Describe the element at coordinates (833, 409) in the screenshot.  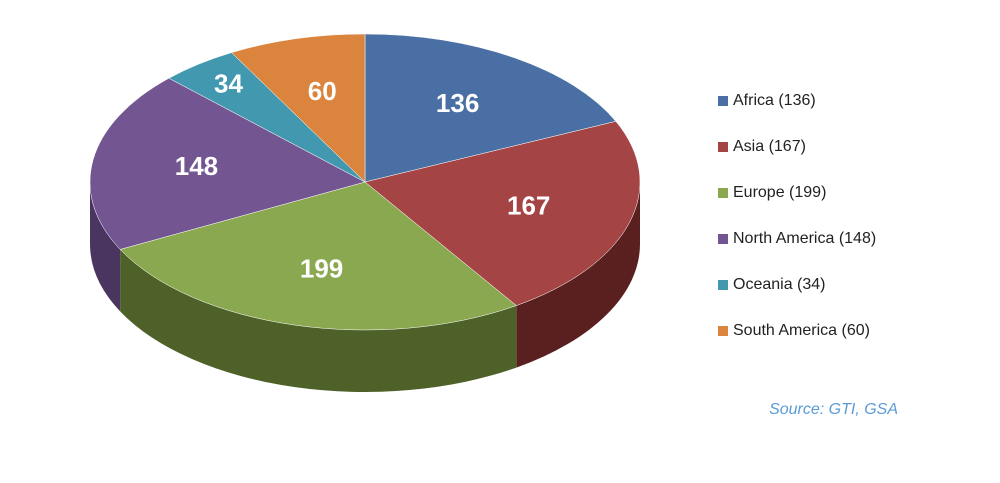
I see `source-note: Source: GTI, GSA` at that location.